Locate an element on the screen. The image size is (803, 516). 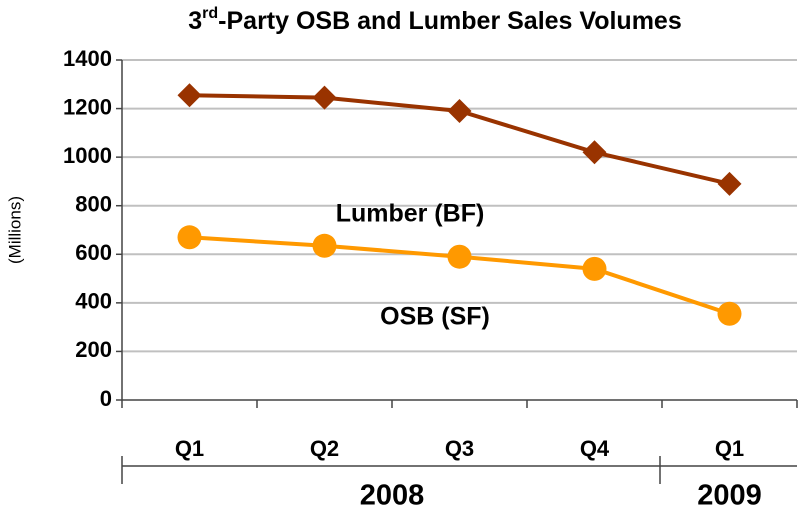
title-superscript: rd is located at coordinates (210, 13).